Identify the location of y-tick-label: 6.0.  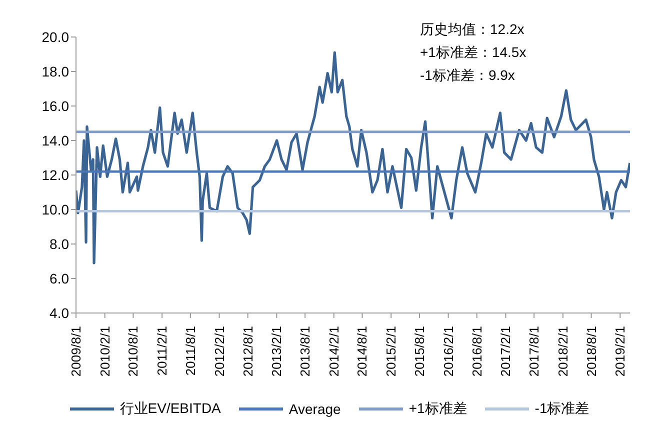
(60, 278).